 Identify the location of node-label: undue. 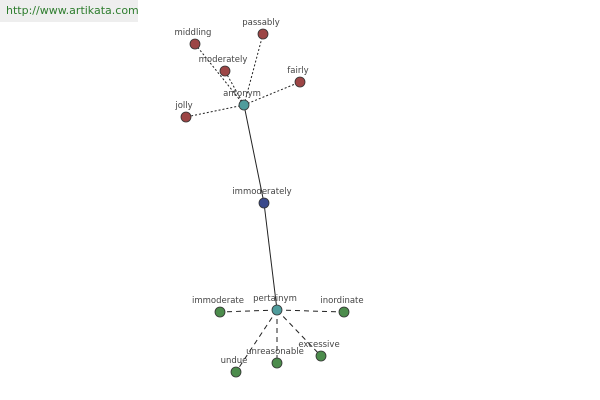
(234, 361).